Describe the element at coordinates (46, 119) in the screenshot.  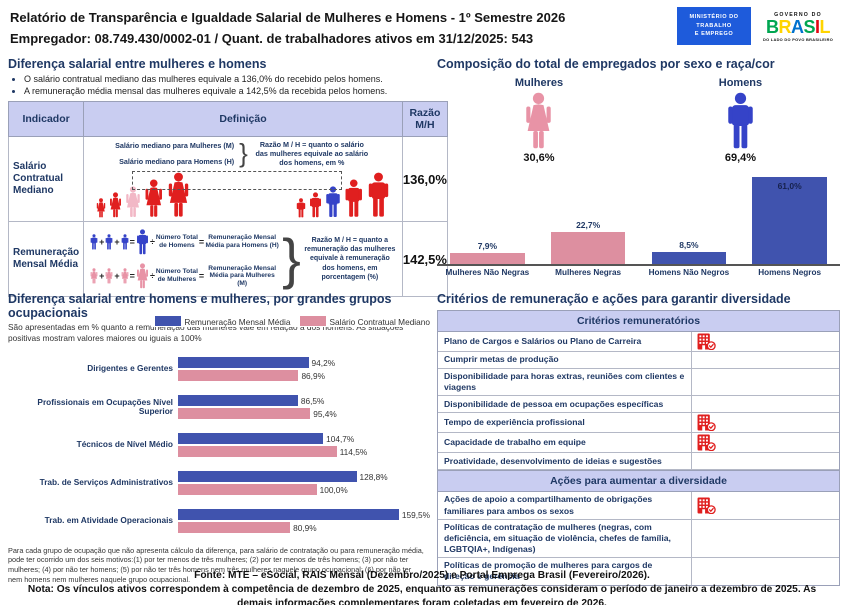
I see `col-header-indicador: Indicador` at that location.